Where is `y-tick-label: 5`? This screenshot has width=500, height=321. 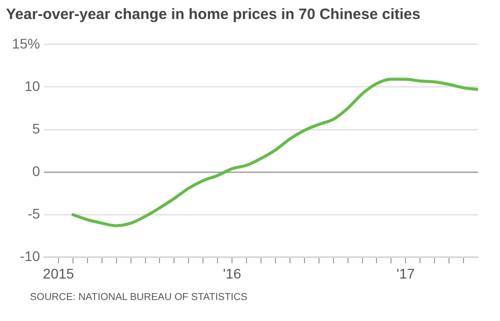 y-tick-label: 5 is located at coordinates (36, 128).